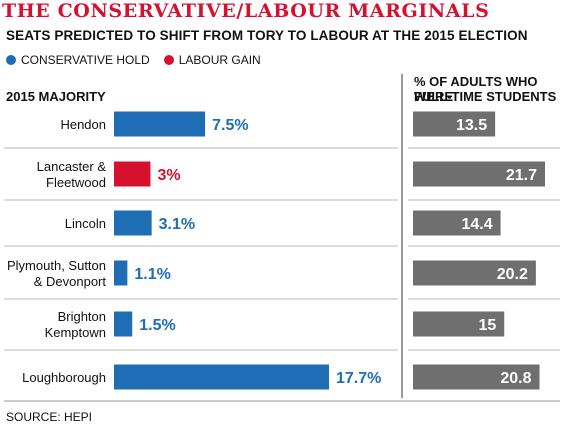 The width and height of the screenshot is (564, 431). Describe the element at coordinates (56, 96) in the screenshot. I see `majority-column-header: 2015 MAJORITY` at that location.